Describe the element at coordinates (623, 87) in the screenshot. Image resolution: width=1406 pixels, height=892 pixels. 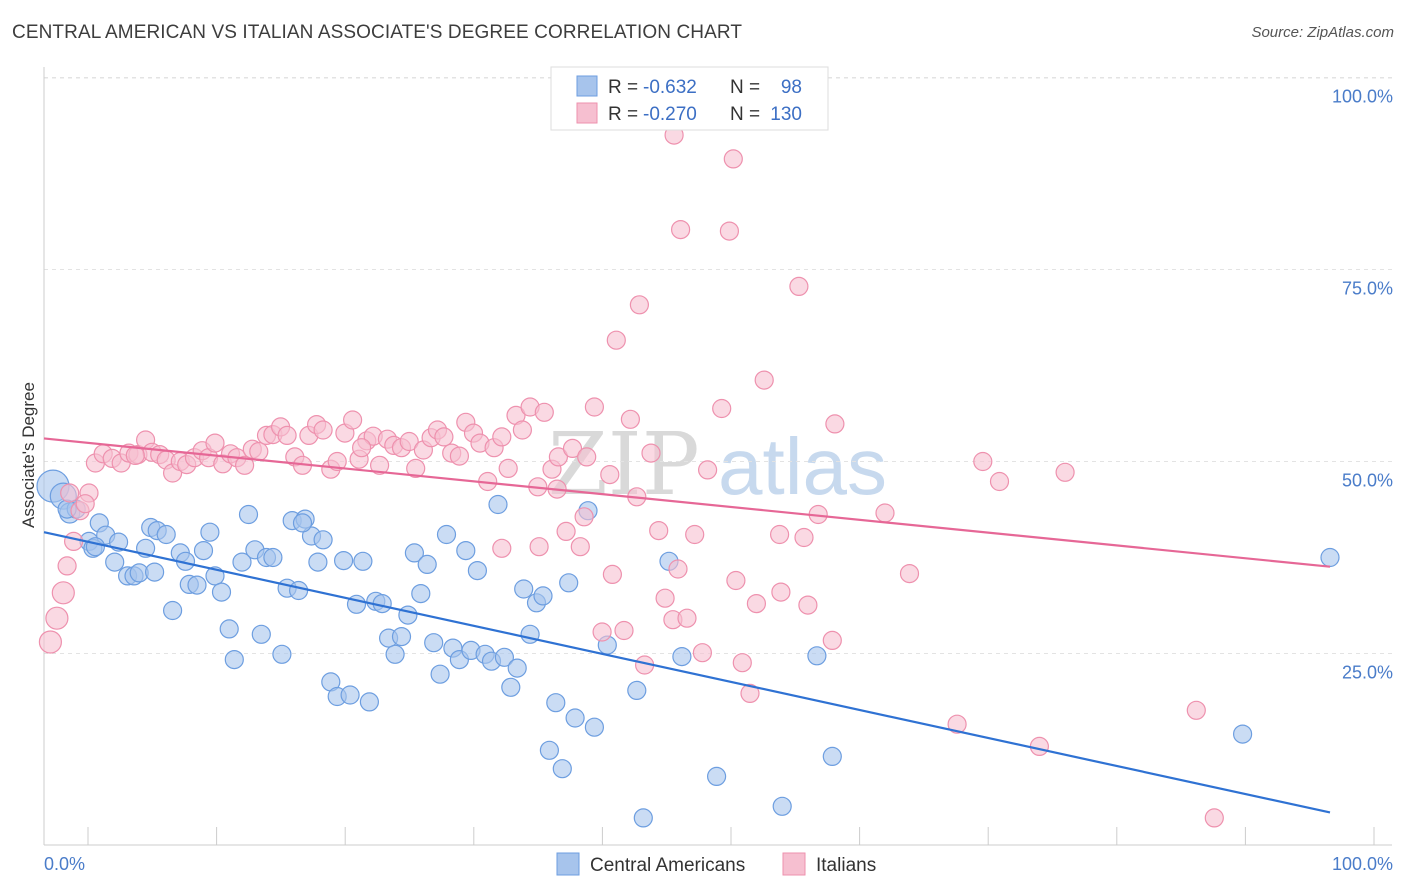
I see `legend-r-label-1: R =` at that location.